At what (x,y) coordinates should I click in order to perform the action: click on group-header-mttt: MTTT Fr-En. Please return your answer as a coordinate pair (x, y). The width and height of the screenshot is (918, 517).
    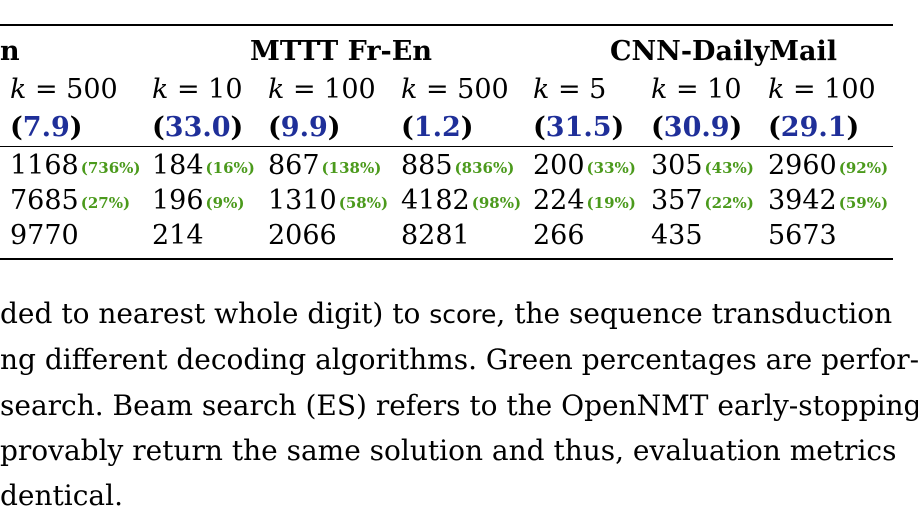
    Looking at the image, I should click on (341, 51).